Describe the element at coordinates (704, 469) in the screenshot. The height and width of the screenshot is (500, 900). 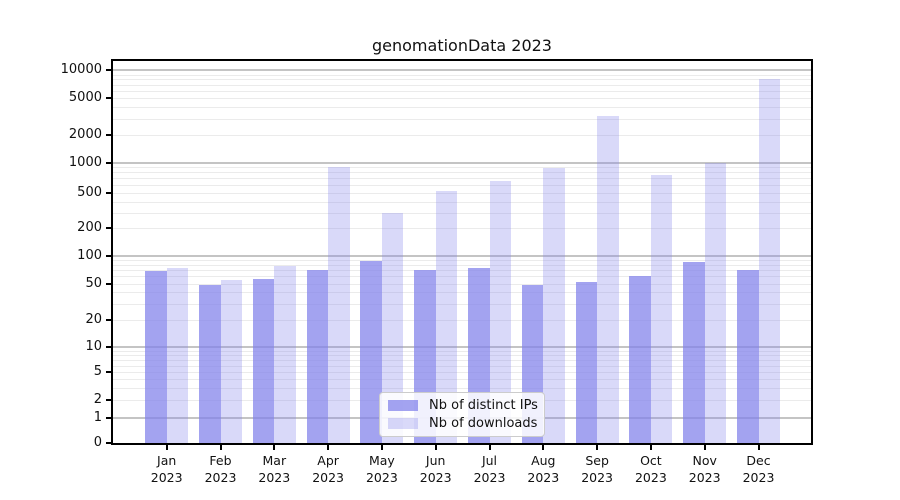
I see `x-tick-label-nov: Nov 2023` at that location.